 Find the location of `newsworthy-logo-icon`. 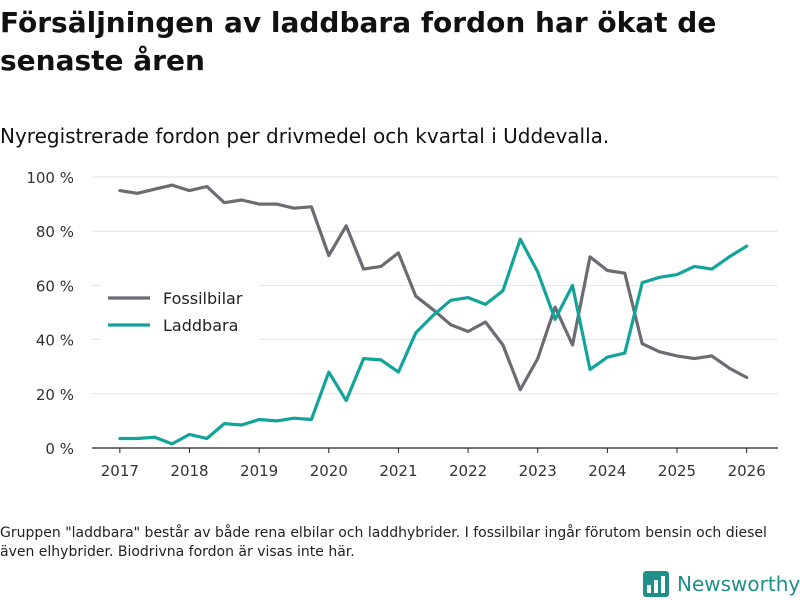

newsworthy-logo-icon is located at coordinates (656, 584).